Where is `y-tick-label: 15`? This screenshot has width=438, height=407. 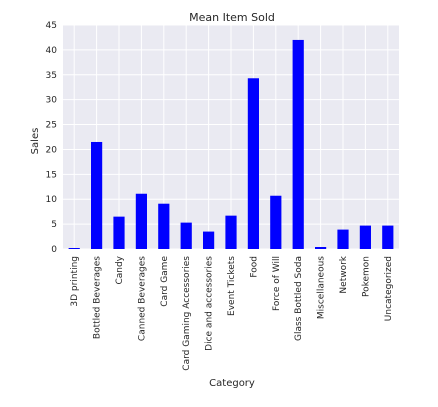
y-tick-label: 15 is located at coordinates (51, 175).